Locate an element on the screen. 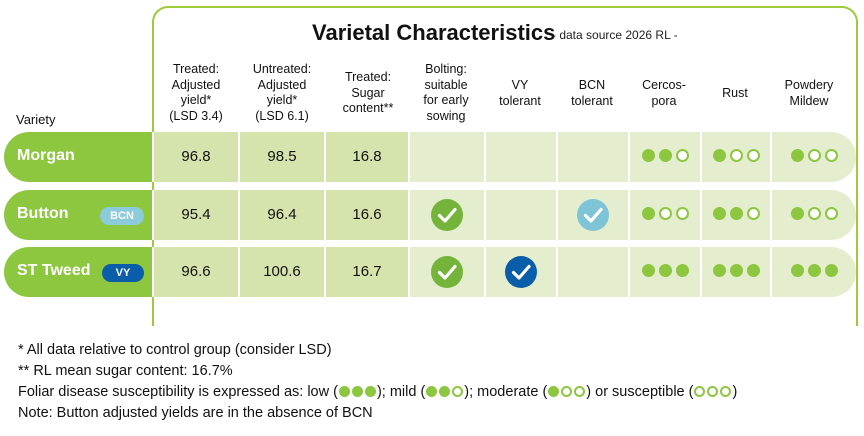  variety-name-cell: ST Tweed VY is located at coordinates (78, 272).